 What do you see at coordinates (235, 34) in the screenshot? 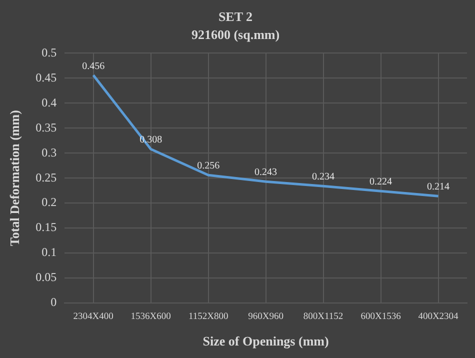
I see `chart-subtitle: 921600 (sq.mm)` at bounding box center [235, 34].